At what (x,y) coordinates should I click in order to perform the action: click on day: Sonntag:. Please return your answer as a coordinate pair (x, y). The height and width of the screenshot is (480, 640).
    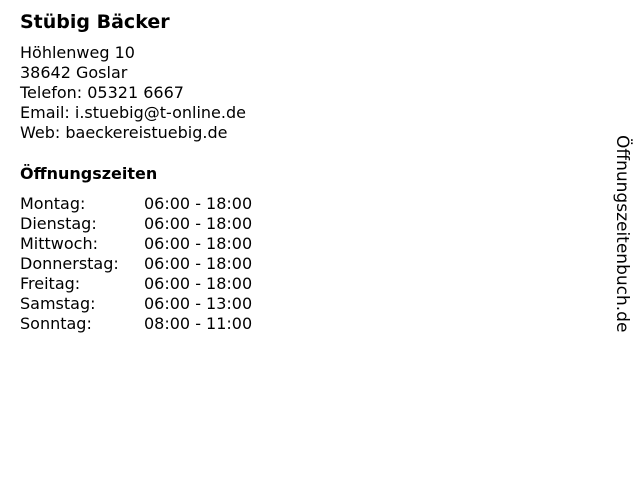
    Looking at the image, I should click on (56, 323).